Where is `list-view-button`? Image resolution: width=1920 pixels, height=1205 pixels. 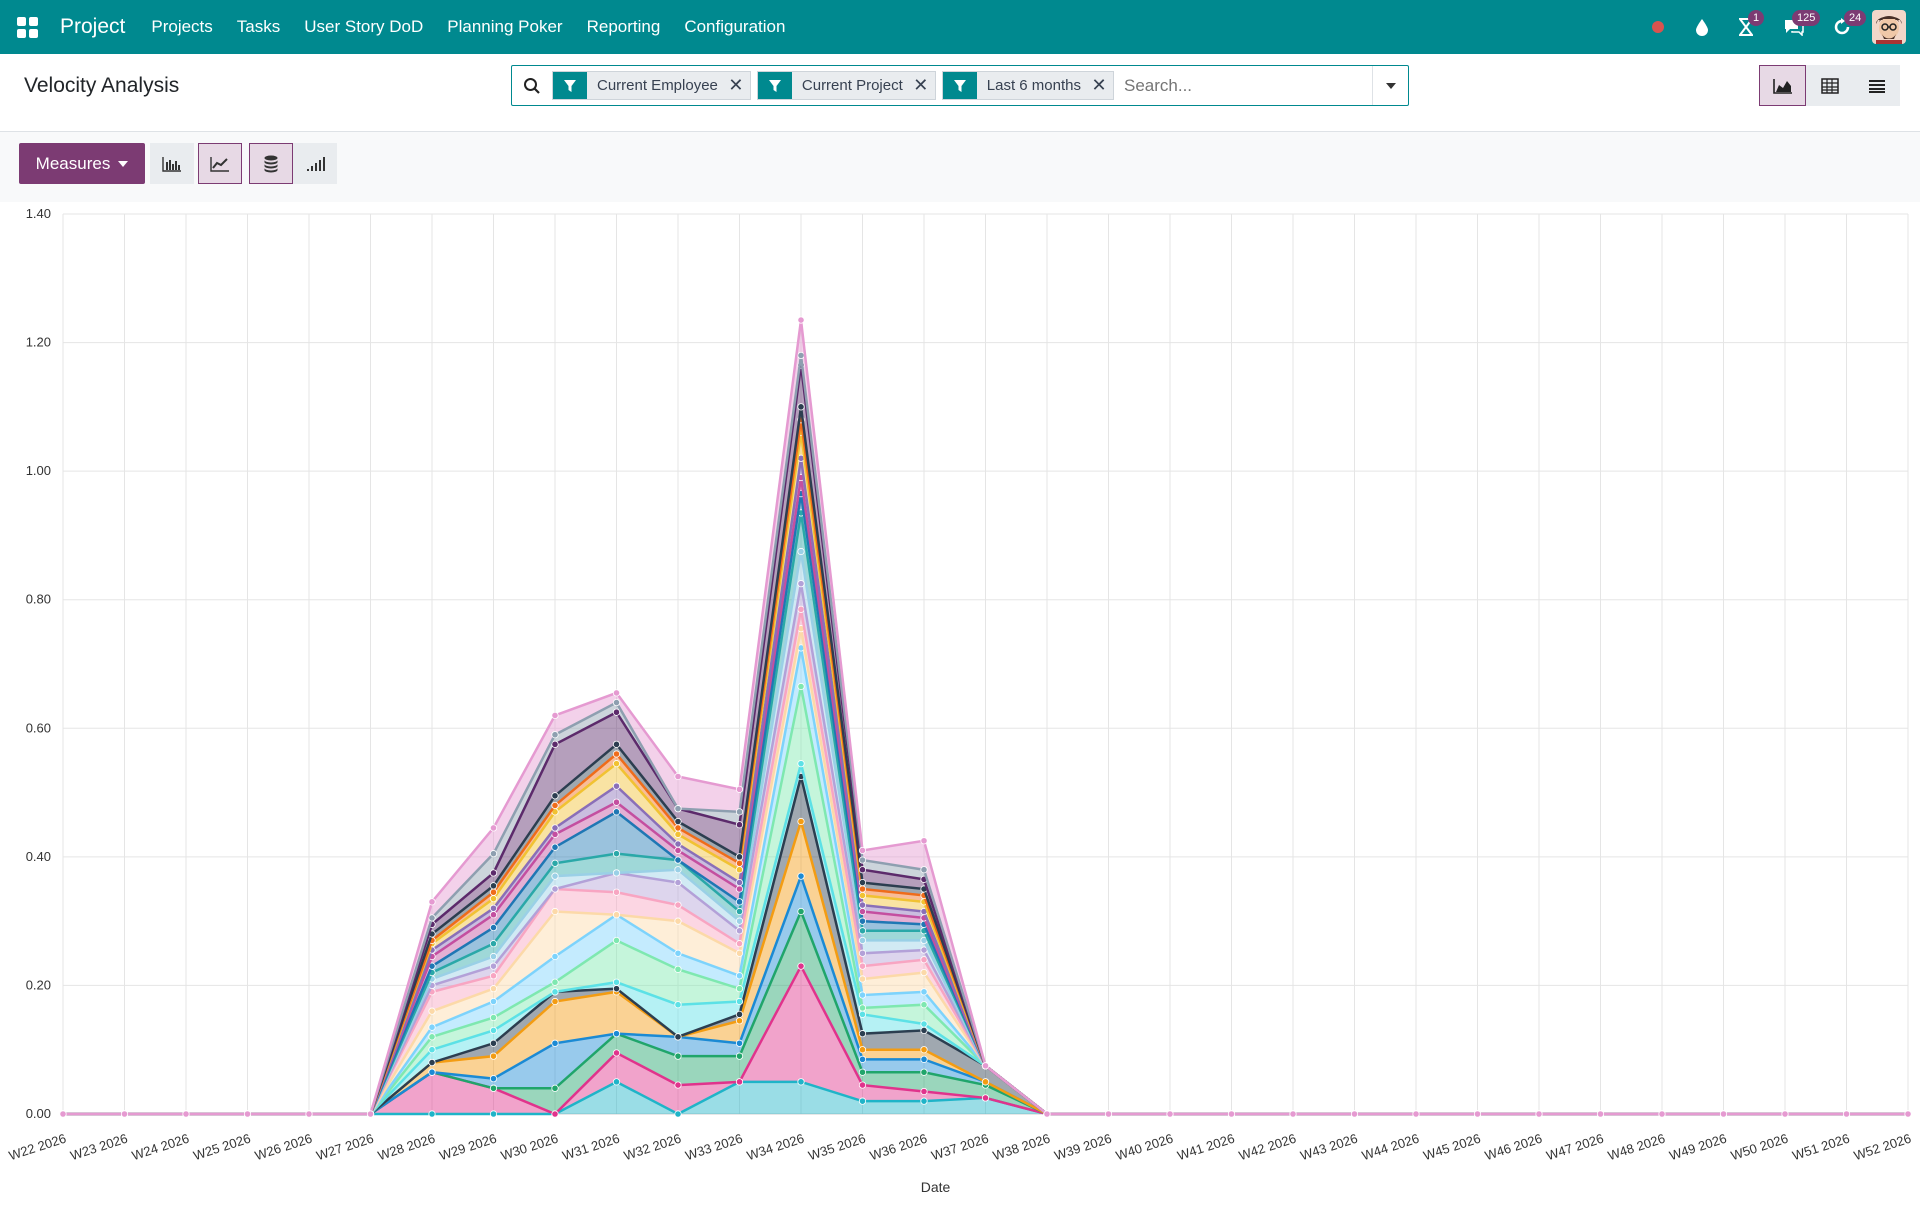
list-view-button is located at coordinates (1876, 85).